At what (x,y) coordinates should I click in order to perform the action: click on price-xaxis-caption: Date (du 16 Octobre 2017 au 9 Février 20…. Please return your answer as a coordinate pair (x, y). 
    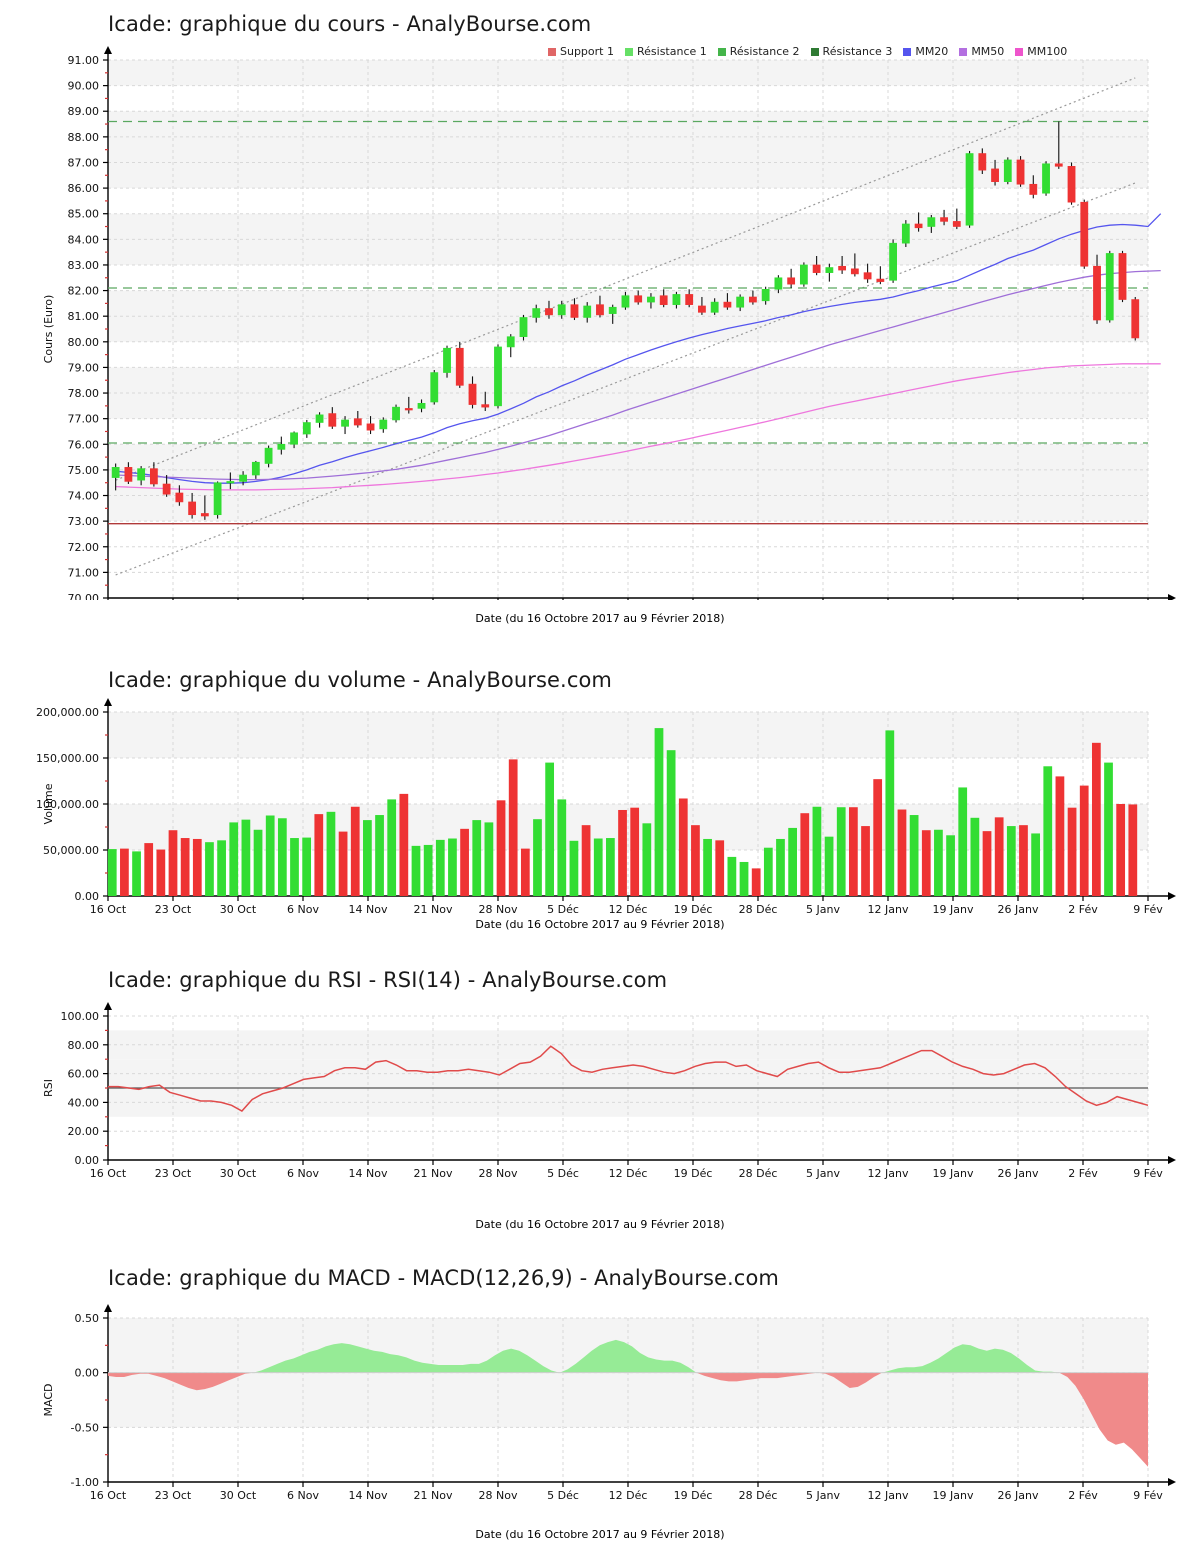
    Looking at the image, I should click on (600, 618).